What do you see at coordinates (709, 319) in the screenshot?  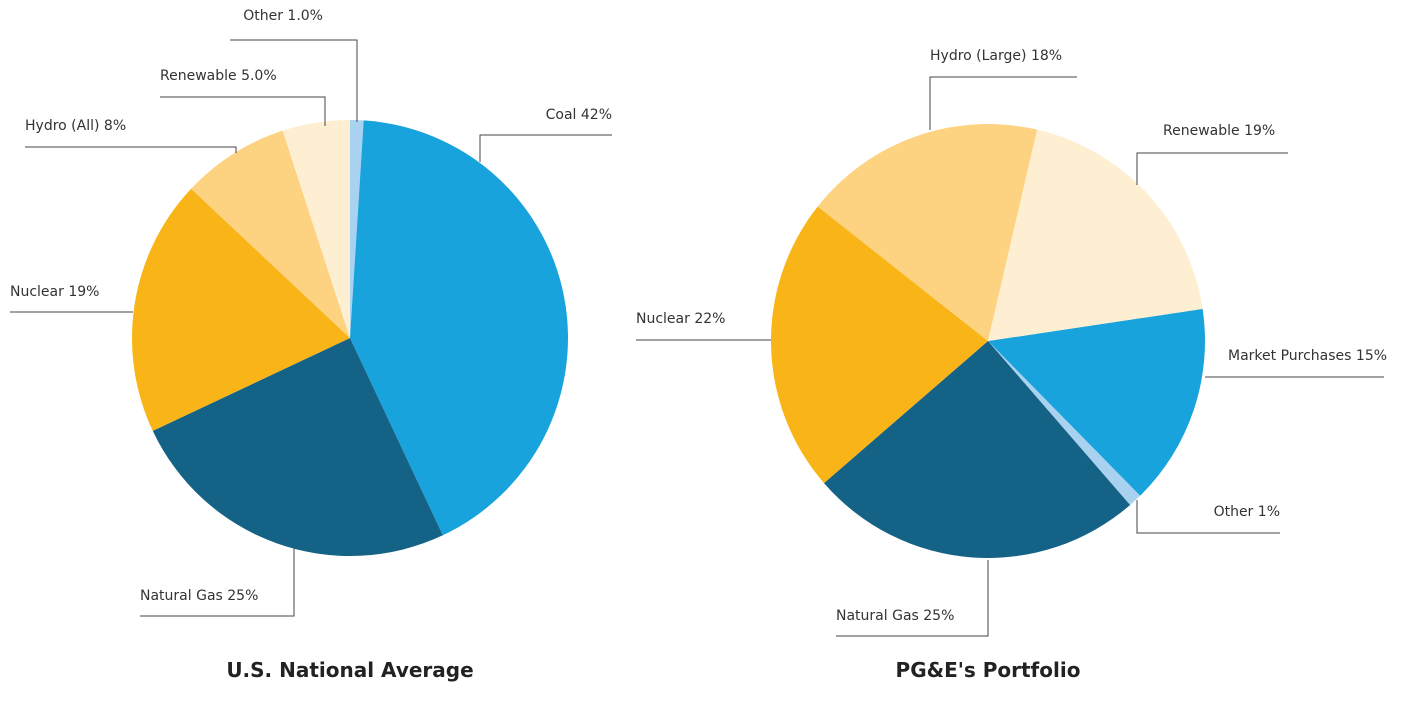 I see `slice-value: 22%` at bounding box center [709, 319].